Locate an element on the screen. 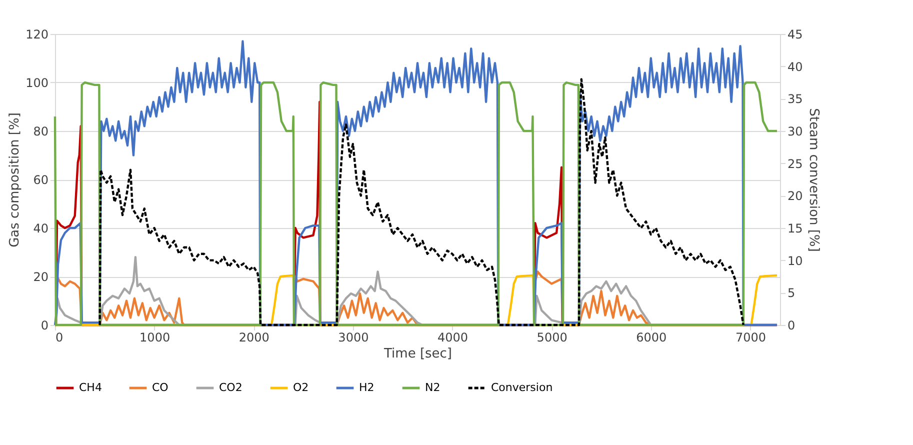  y-tick-label: 40 is located at coordinates (40, 229).